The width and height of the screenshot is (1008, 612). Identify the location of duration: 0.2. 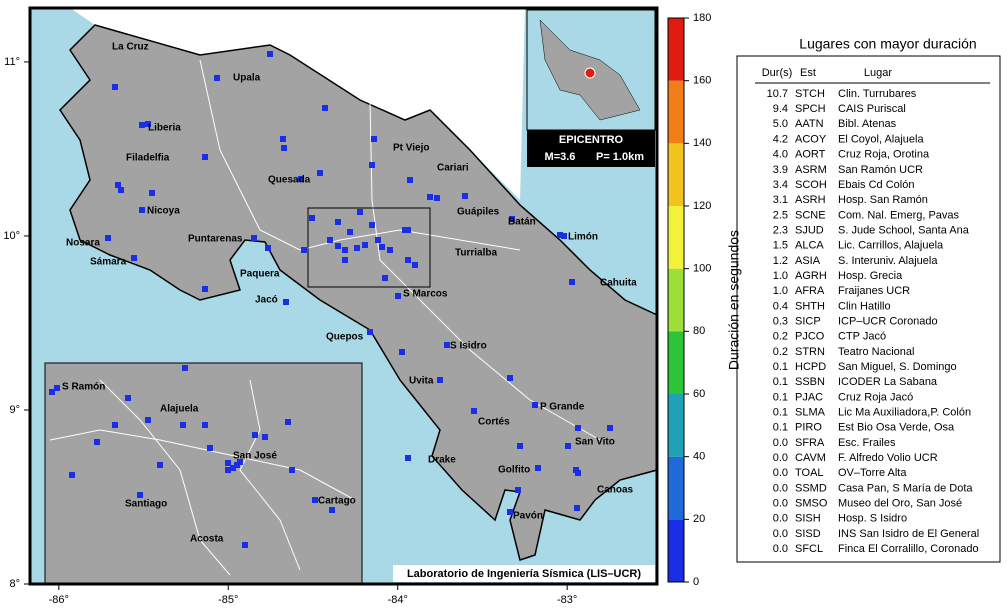
(780, 352).